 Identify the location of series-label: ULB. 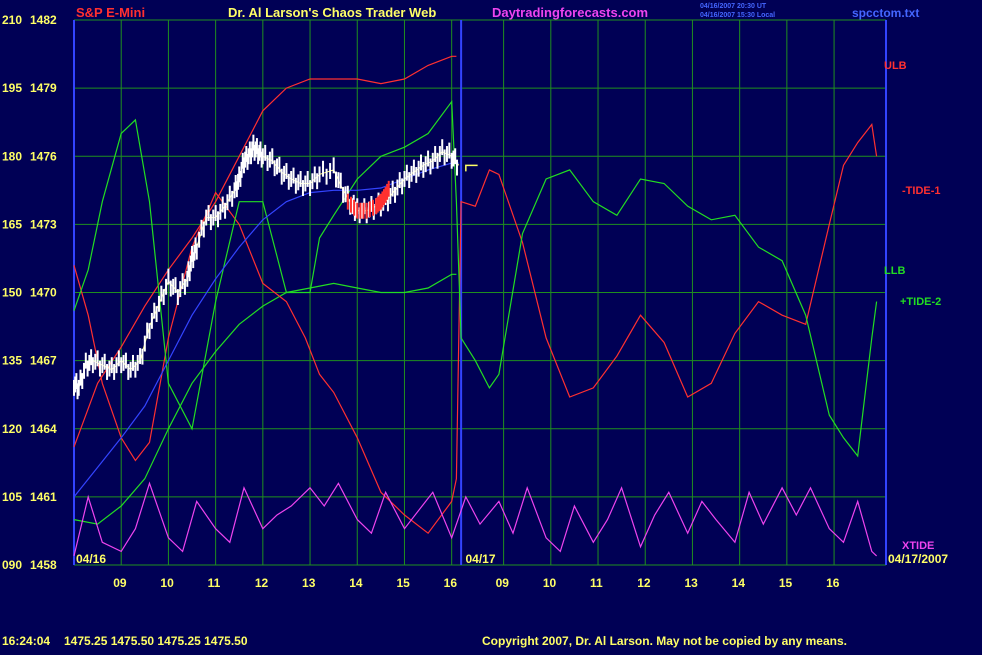
(895, 66).